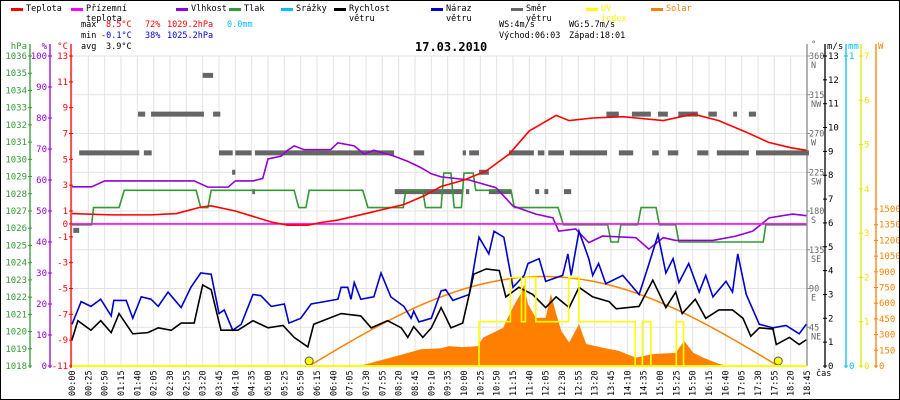 Image resolution: width=900 pixels, height=400 pixels. Describe the element at coordinates (481, 383) in the screenshot. I see `x-tick-label: 10:25` at that location.